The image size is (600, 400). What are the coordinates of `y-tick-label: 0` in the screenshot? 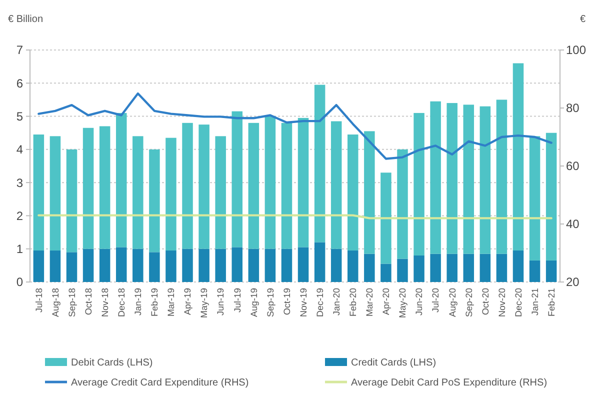 It's located at (20, 282).